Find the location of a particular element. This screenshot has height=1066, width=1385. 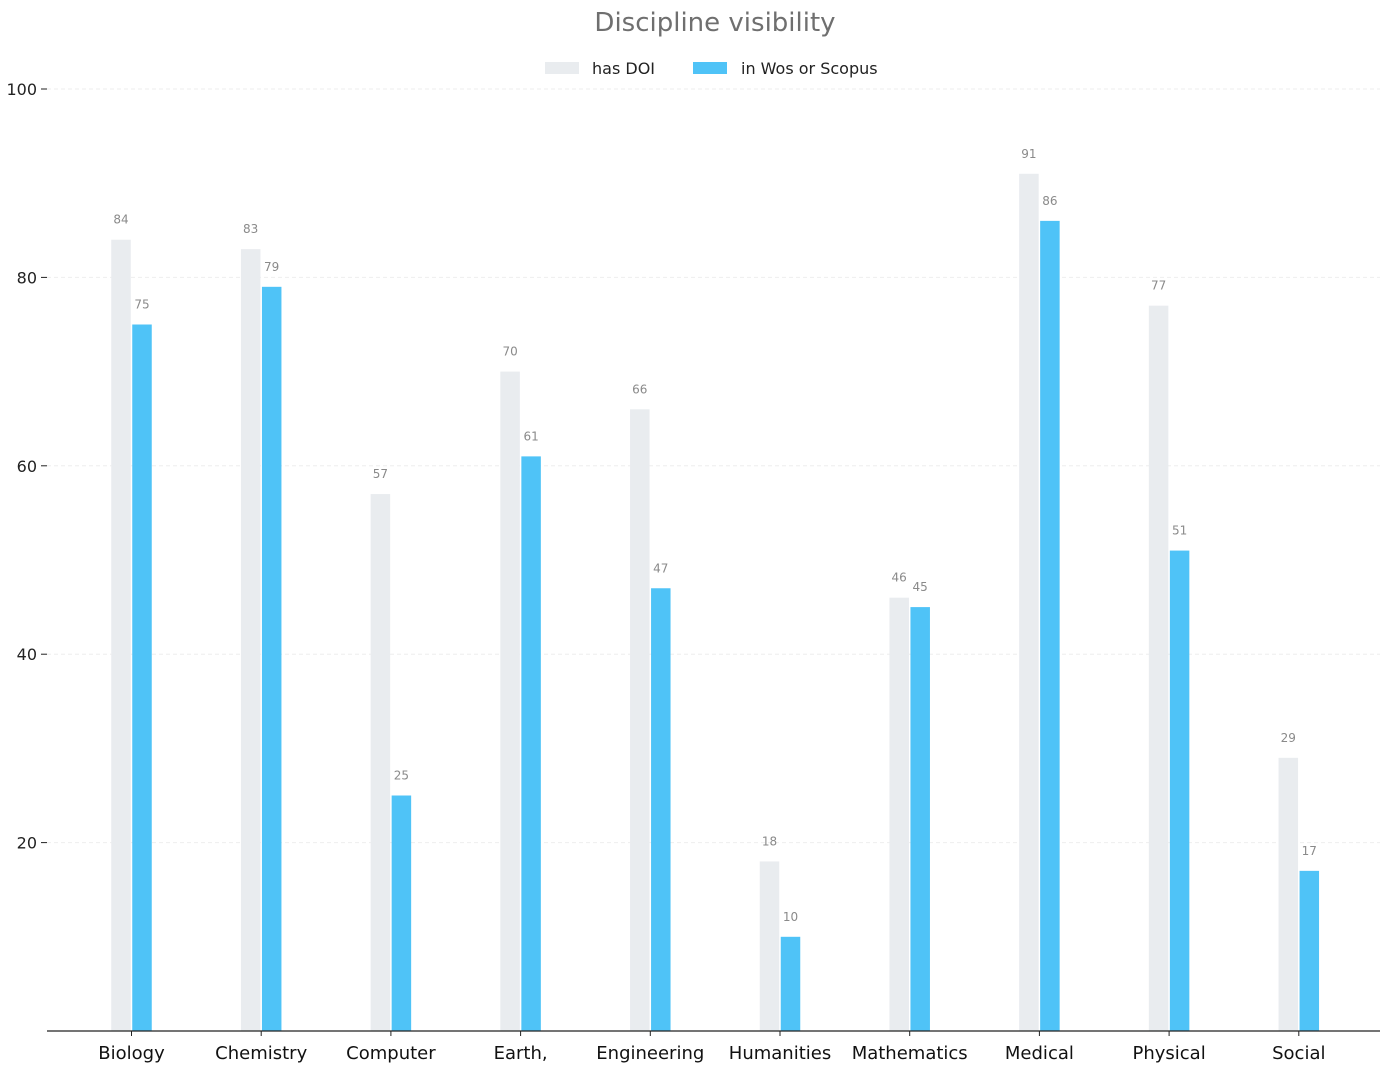

x-tick-label: Earth, is located at coordinates (521, 1053).